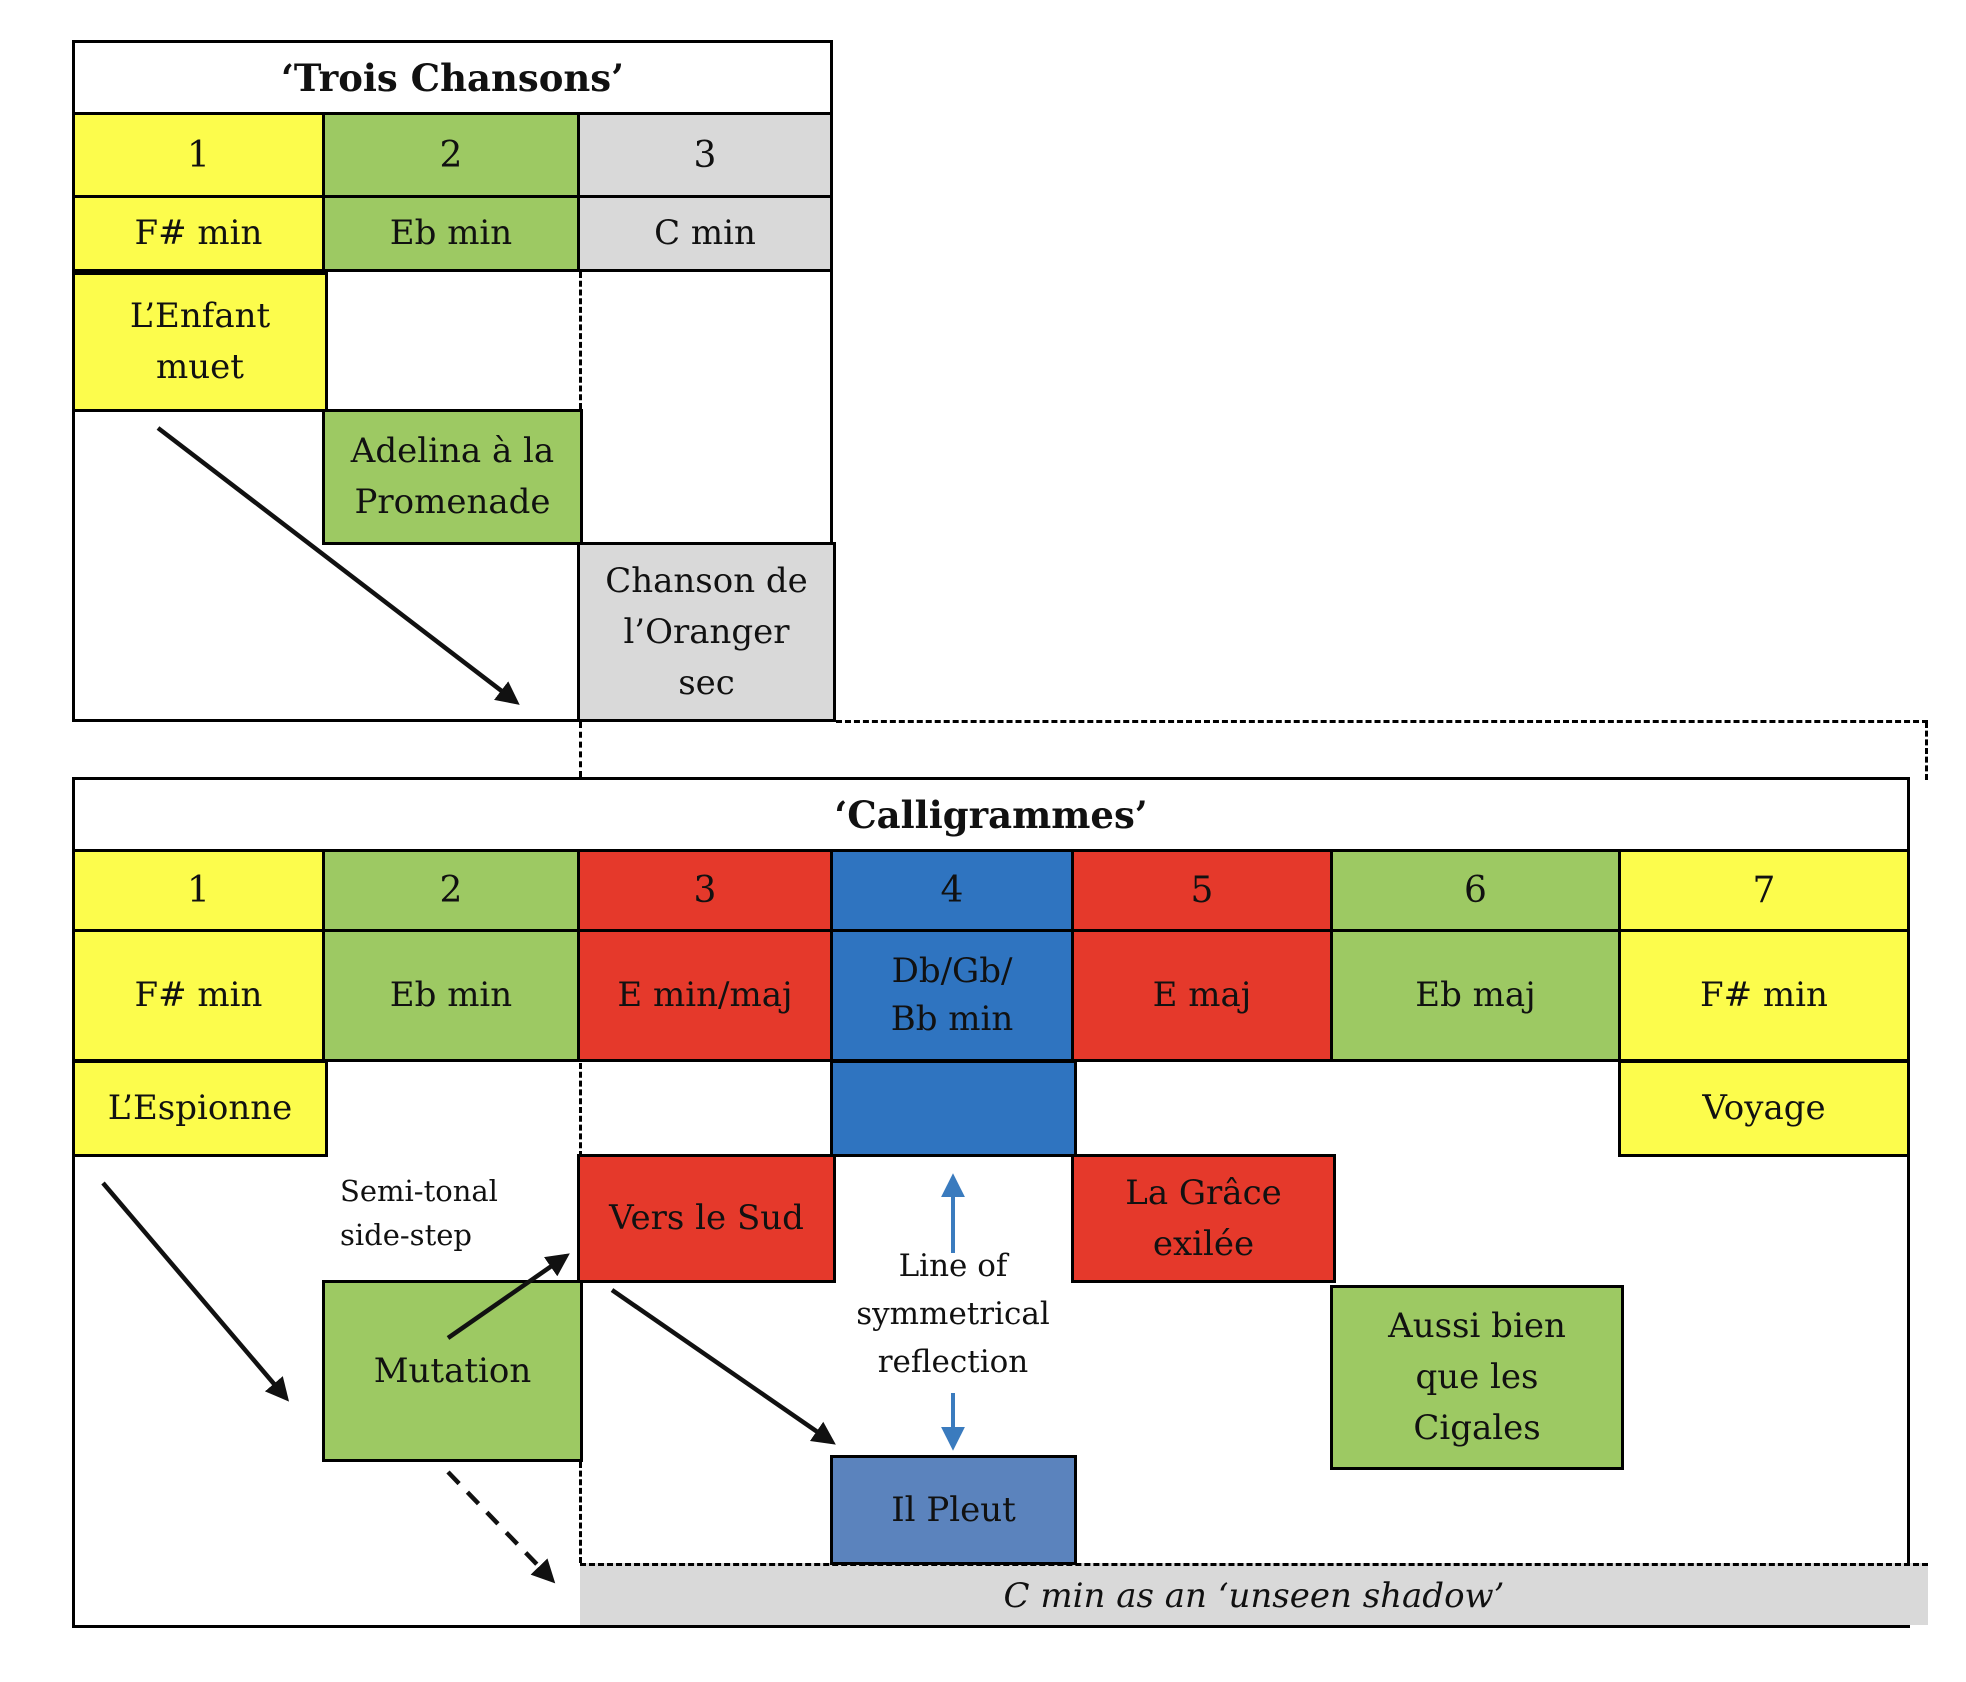 Image resolution: width=1966 pixels, height=1682 pixels. What do you see at coordinates (705, 156) in the screenshot?
I see `tc-number-3: 3` at bounding box center [705, 156].